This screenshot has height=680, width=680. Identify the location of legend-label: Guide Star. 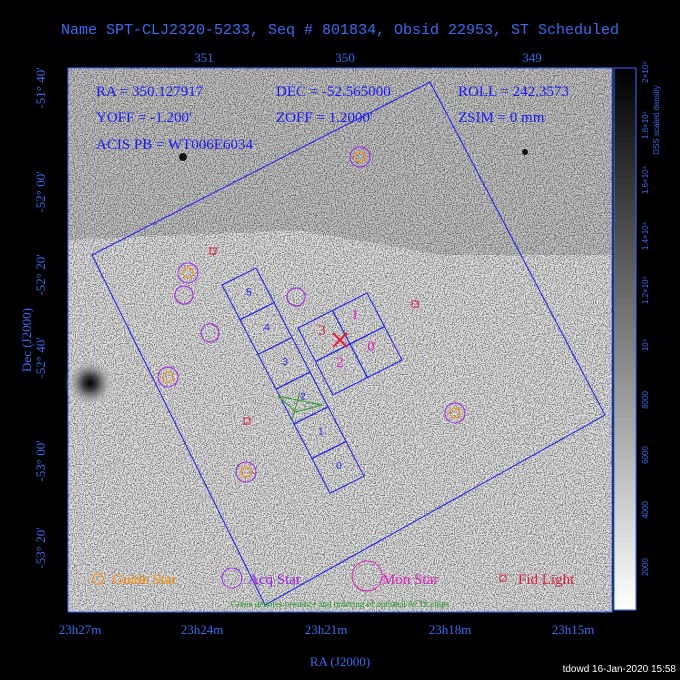
(144, 580).